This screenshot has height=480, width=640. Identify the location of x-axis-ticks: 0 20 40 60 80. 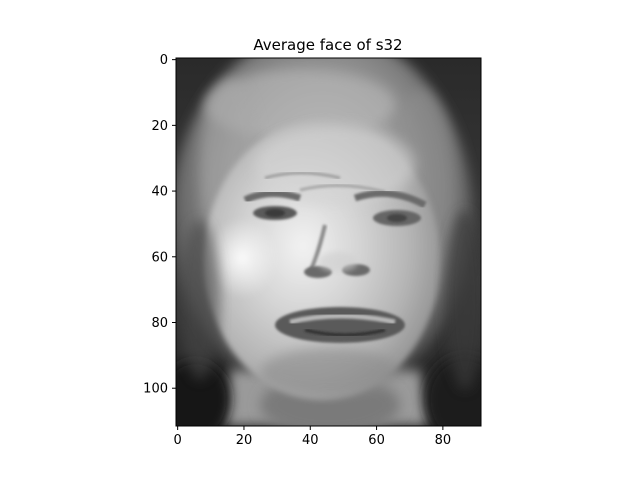
(313, 437).